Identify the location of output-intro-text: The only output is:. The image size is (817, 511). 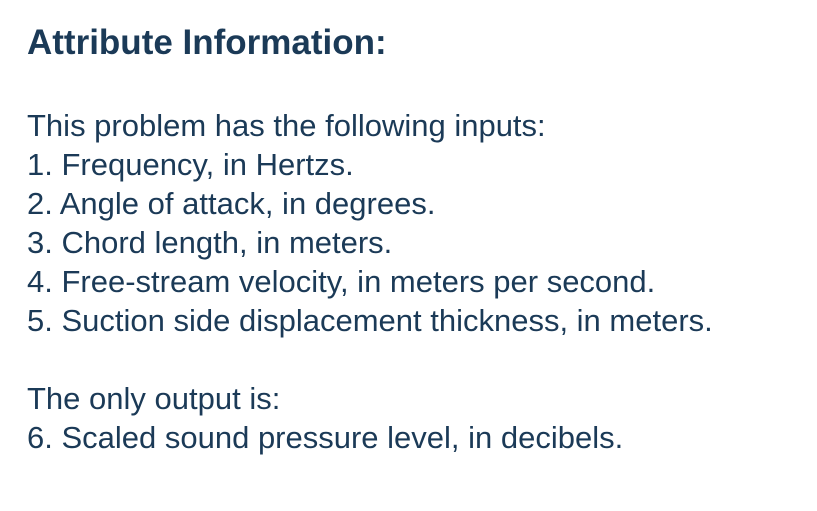
(154, 398).